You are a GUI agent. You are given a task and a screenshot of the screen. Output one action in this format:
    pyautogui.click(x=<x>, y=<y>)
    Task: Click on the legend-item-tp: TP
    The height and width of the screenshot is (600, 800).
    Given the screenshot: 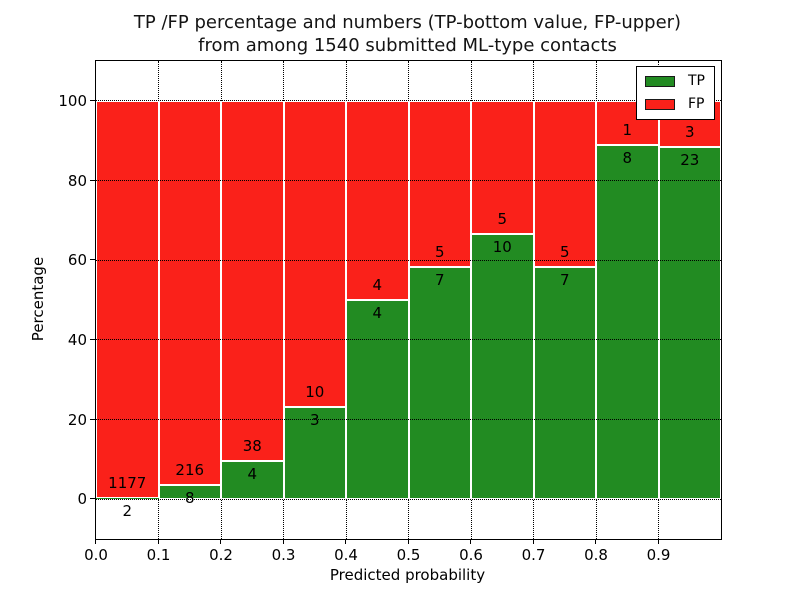 What is the action you would take?
    pyautogui.click(x=675, y=81)
    